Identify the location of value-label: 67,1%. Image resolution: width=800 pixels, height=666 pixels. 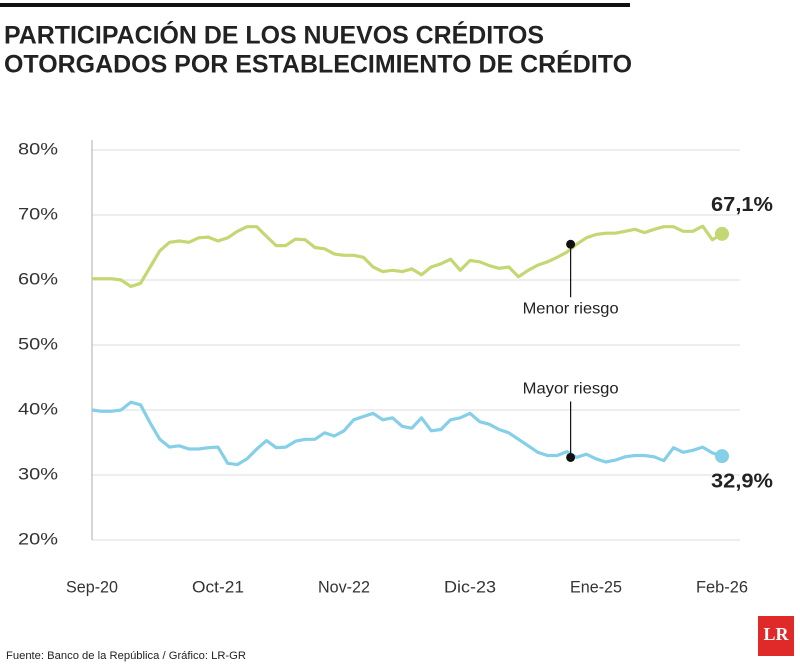
(742, 205).